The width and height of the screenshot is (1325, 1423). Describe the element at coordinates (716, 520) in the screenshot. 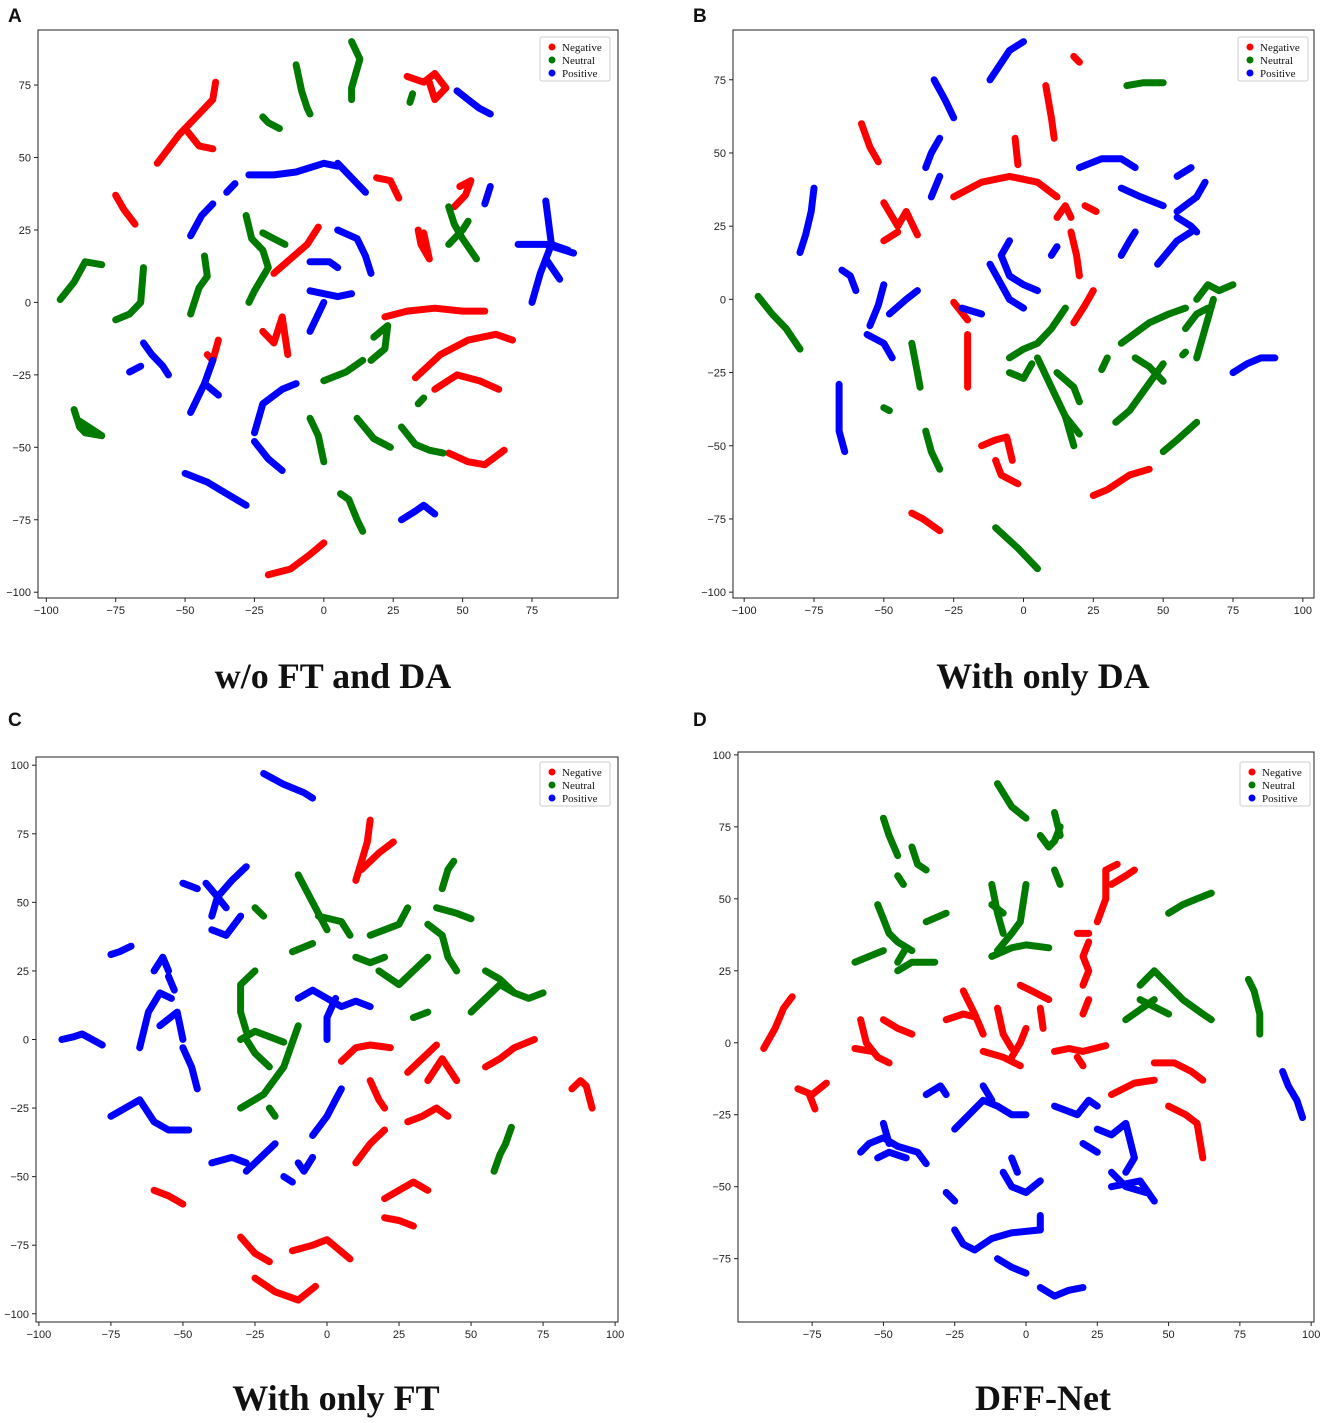

I see `y-tick-label: −75` at that location.